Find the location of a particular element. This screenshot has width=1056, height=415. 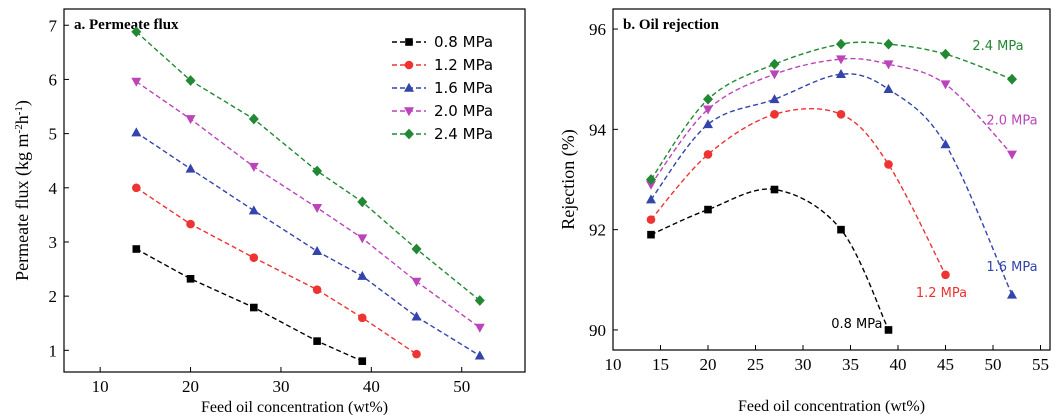

y-tick-label: 96 is located at coordinates (597, 29).